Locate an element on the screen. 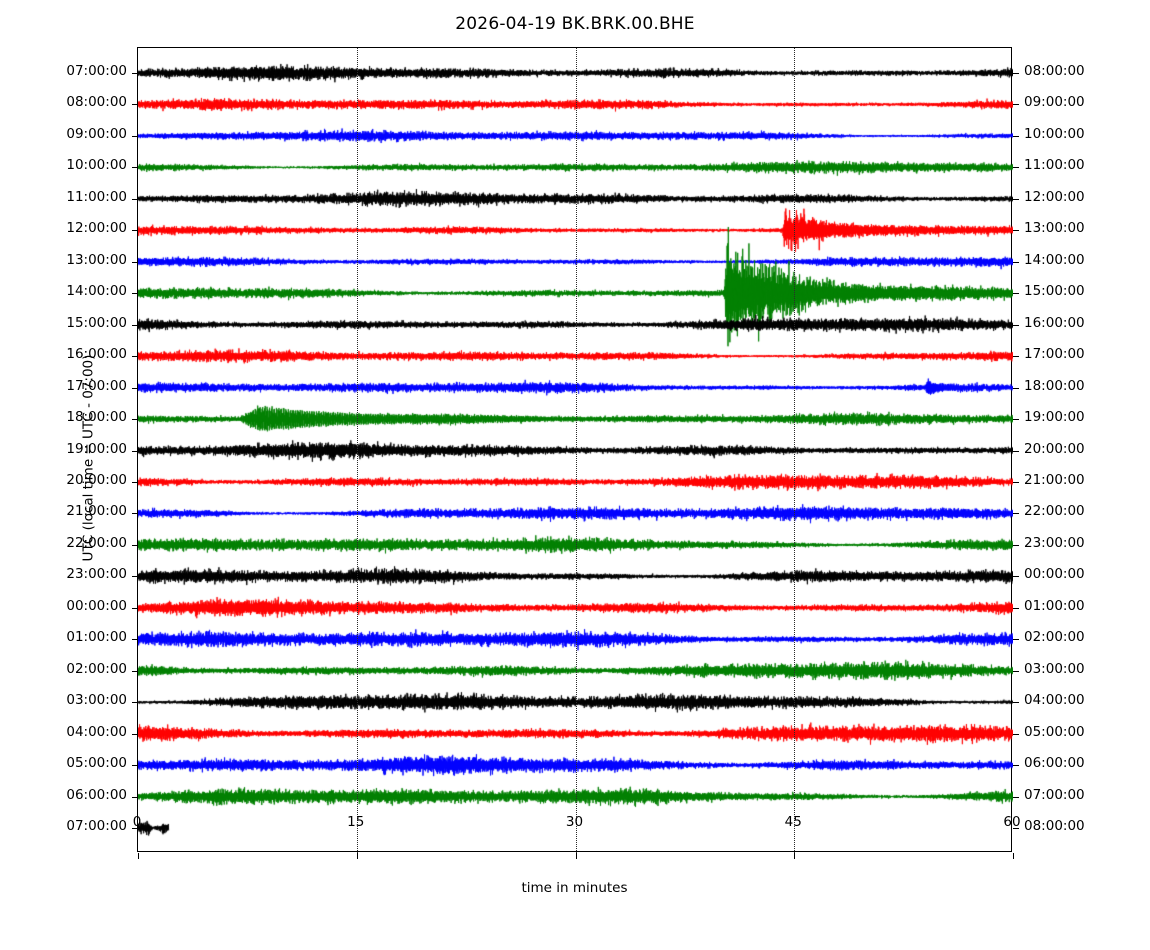 This screenshot has height=950, width=1150. y-axis-right-label: 21:00:00 is located at coordinates (1054, 479).